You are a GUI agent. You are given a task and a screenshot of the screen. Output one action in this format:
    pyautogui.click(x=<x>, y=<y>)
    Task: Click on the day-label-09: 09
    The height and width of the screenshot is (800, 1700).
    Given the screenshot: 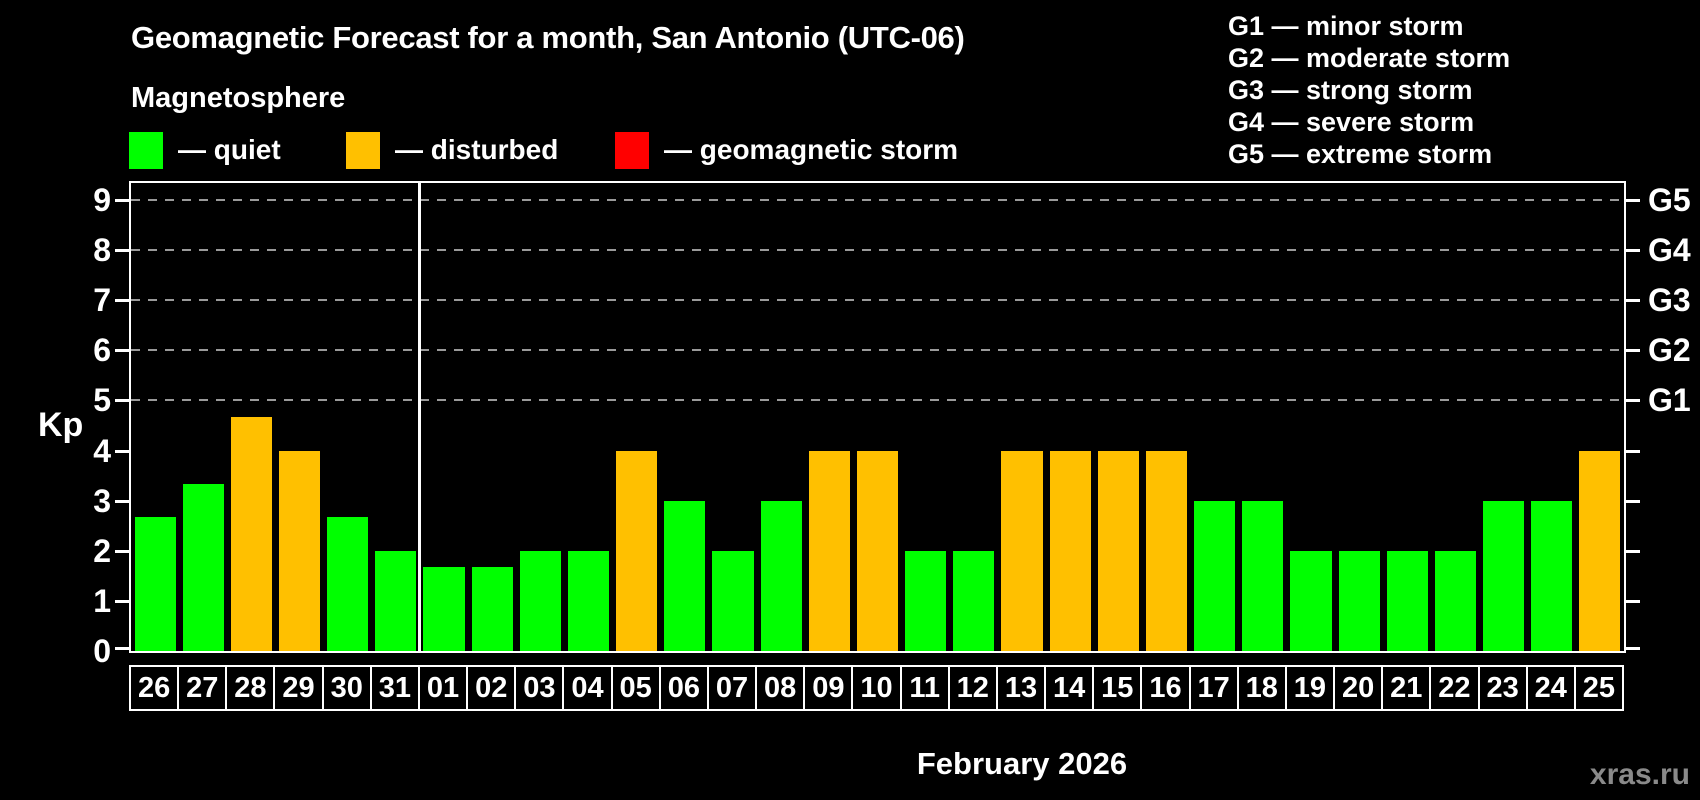 What is the action you would take?
    pyautogui.click(x=829, y=688)
    